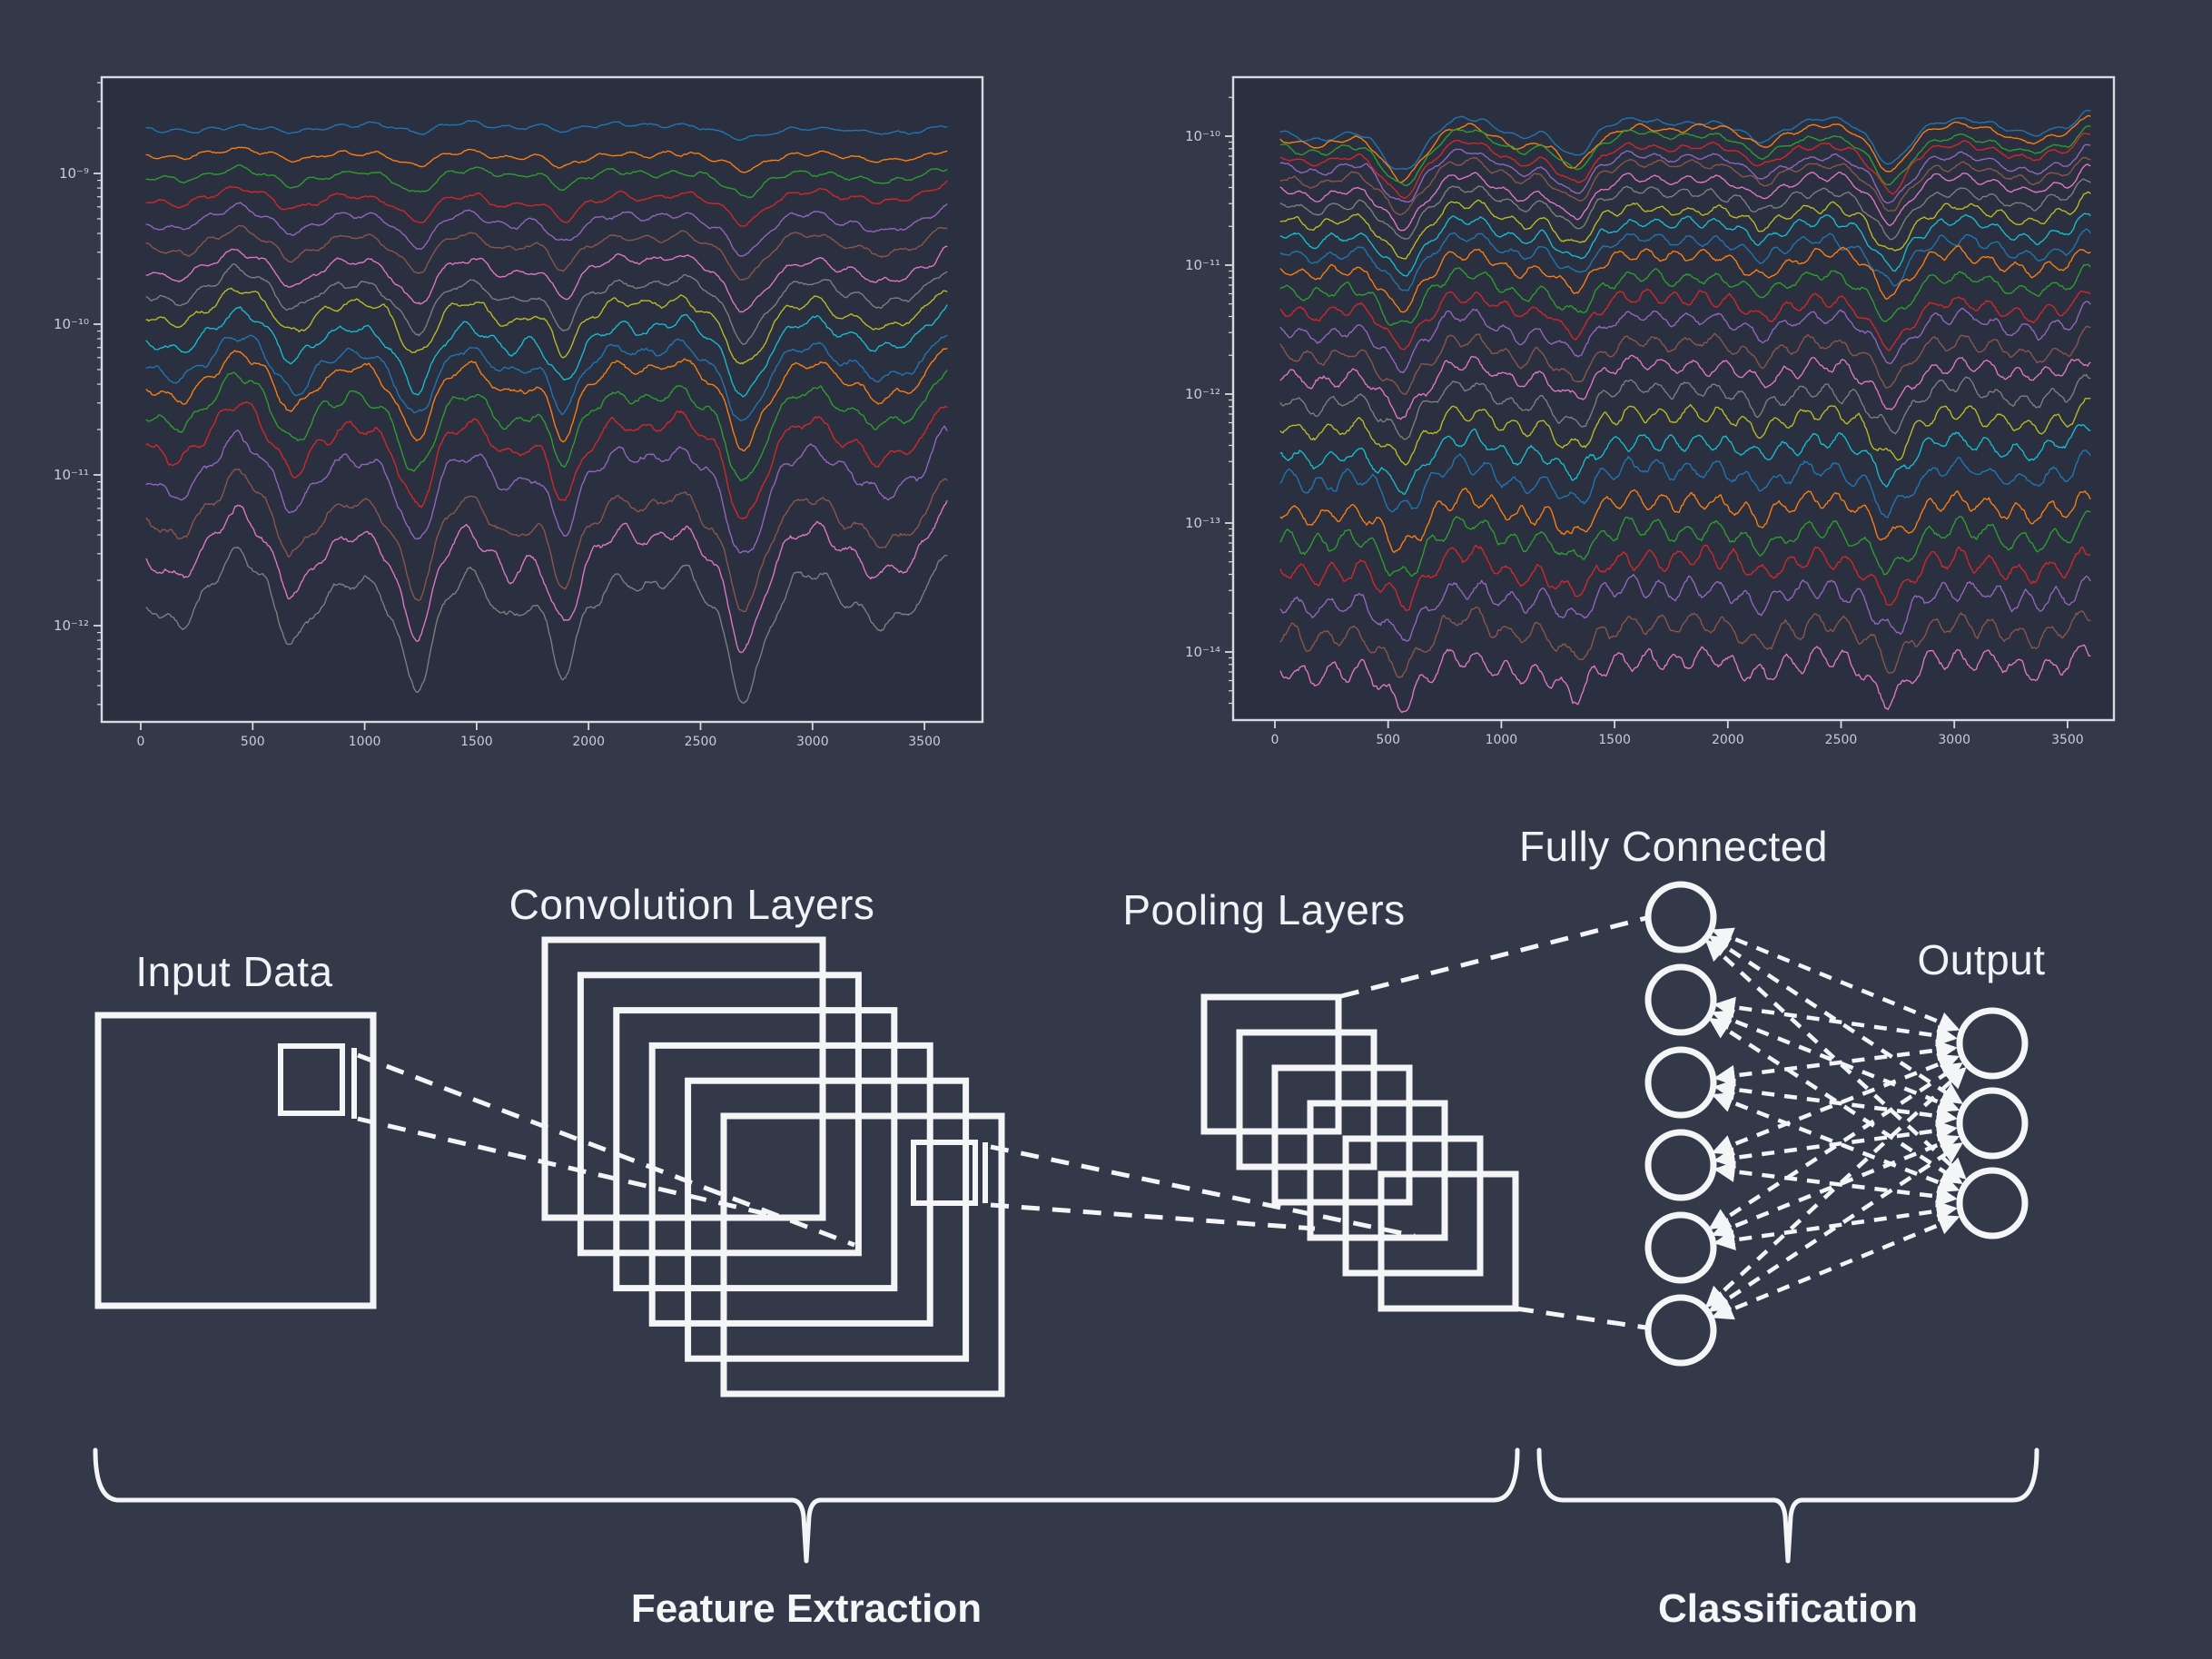 The height and width of the screenshot is (1659, 2212). Describe the element at coordinates (945, 1173) in the screenshot. I see `conv-kernel-window` at that location.